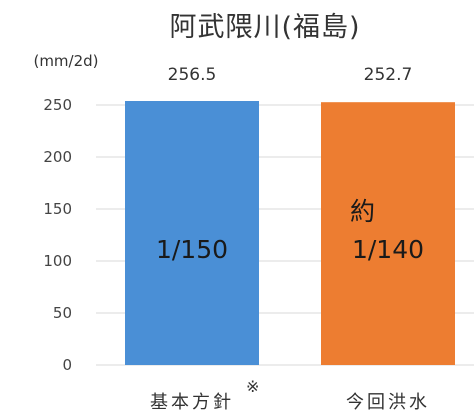 This screenshot has width=474, height=418. Describe the element at coordinates (362, 211) in the screenshot. I see `bar-inner-label: 約` at that location.